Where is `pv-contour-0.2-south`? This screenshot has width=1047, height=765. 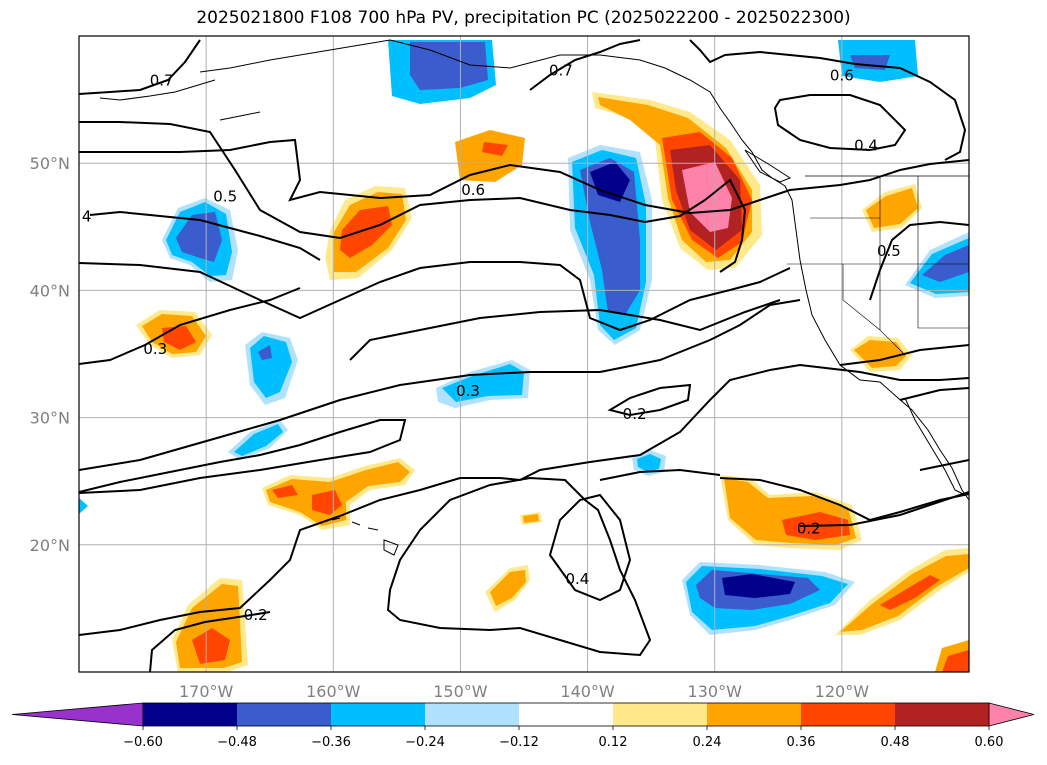 pv-contour-0.2-south is located at coordinates (243, 456).